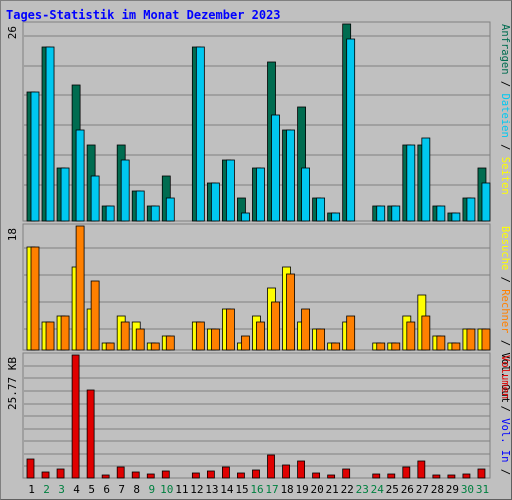 This screenshot has width=512, height=500. What do you see at coordinates (482, 489) in the screenshot?
I see `x-tick-label-day-31: 31` at bounding box center [482, 489].